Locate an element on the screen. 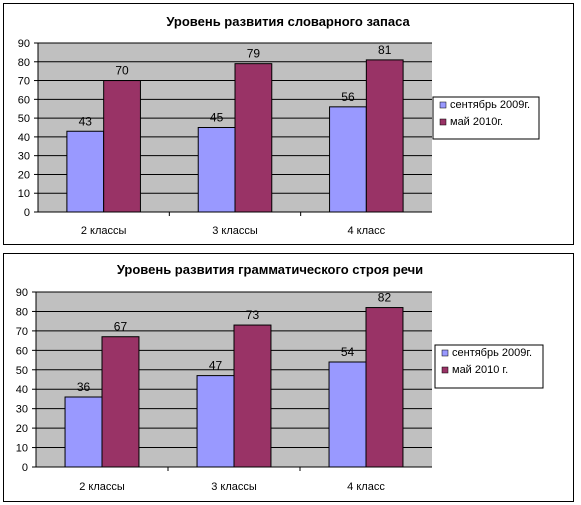 This screenshot has height=505, width=581. data-label: 79 is located at coordinates (254, 54).